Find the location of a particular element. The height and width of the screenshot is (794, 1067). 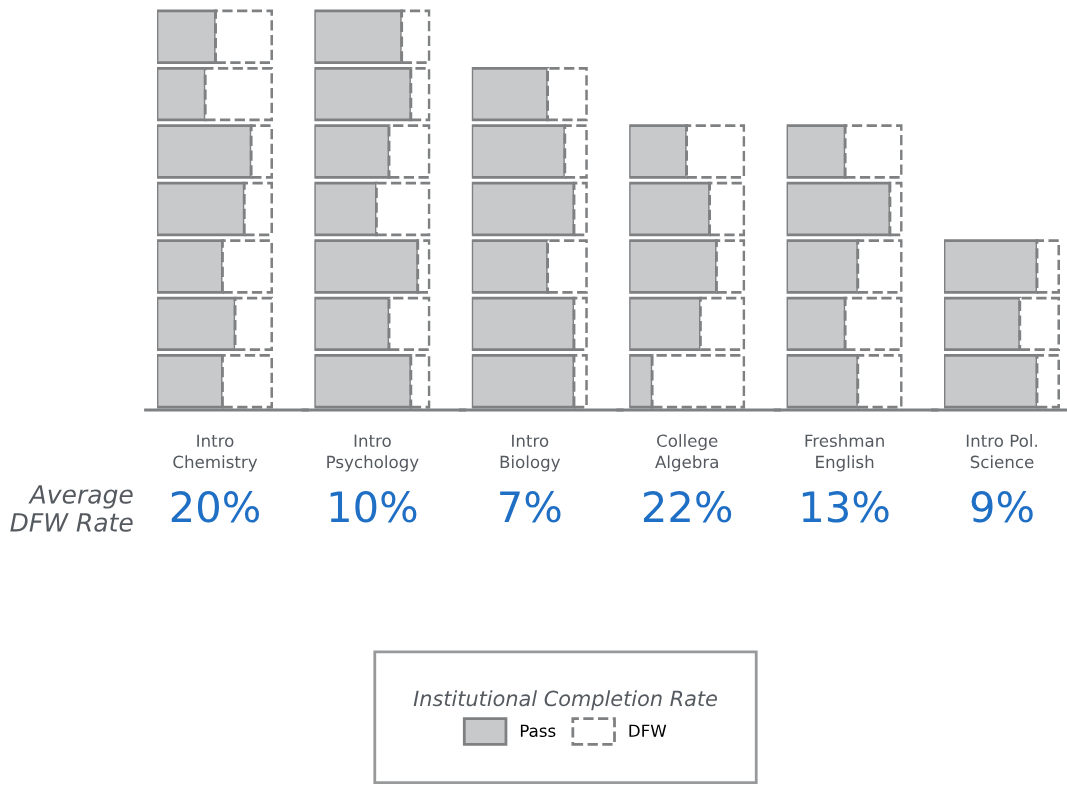

legend-label: Pass is located at coordinates (538, 731).